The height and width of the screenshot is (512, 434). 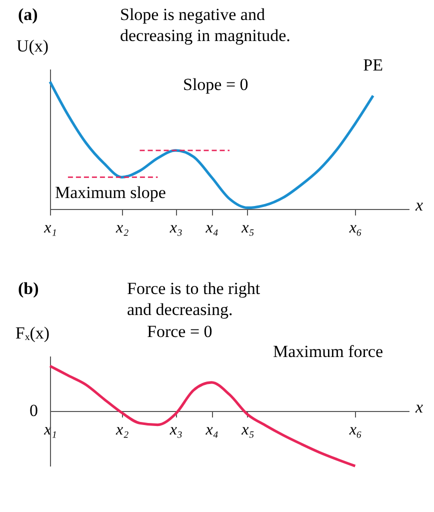 I want to click on text: 0, so click(x=34, y=410).